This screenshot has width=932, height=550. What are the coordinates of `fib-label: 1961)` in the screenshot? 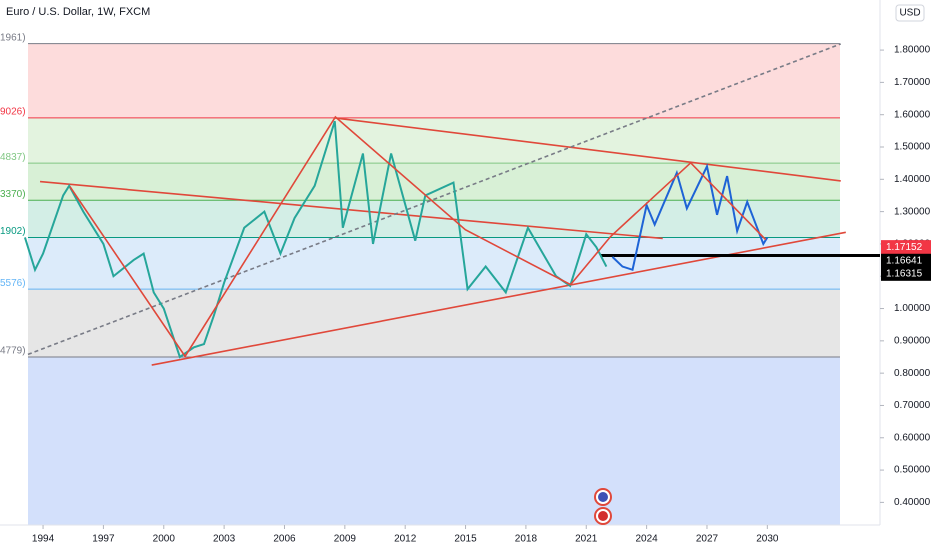 It's located at (13, 37).